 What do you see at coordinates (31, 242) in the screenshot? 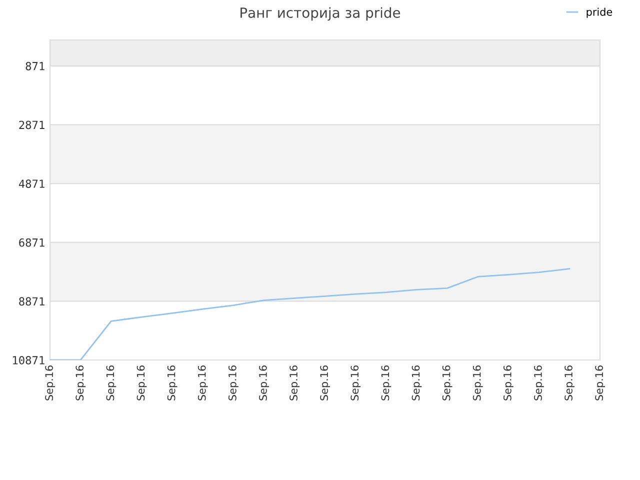
I see `y-tick-label: 6871` at bounding box center [31, 242].